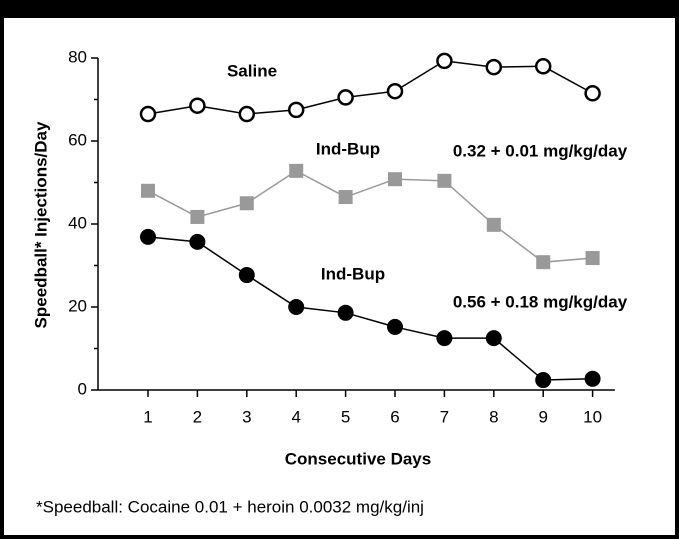 The image size is (679, 539). Describe the element at coordinates (345, 416) in the screenshot. I see `x-tick-label: 5` at that location.